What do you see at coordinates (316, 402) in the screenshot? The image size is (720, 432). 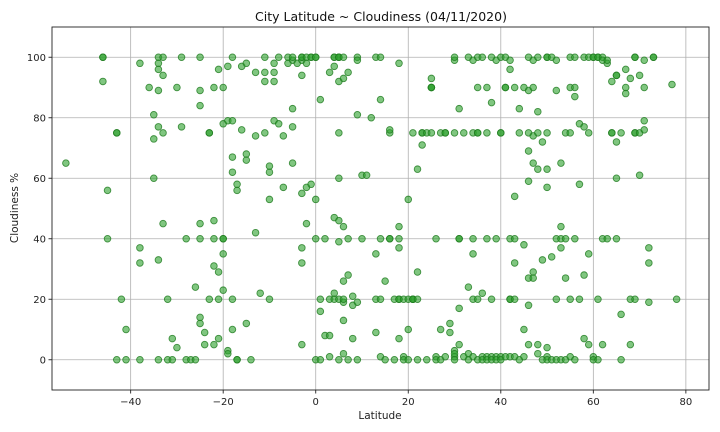 I see `x-tick-label: 0` at bounding box center [316, 402].